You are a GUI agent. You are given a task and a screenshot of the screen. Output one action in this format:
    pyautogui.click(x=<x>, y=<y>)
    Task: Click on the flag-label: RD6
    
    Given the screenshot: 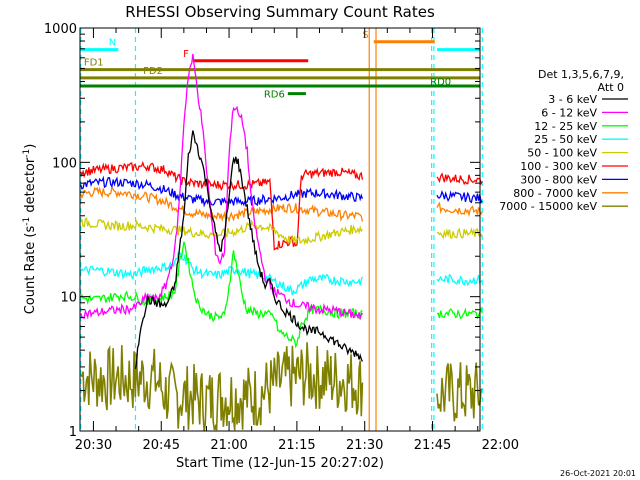 What is the action you would take?
    pyautogui.click(x=274, y=95)
    